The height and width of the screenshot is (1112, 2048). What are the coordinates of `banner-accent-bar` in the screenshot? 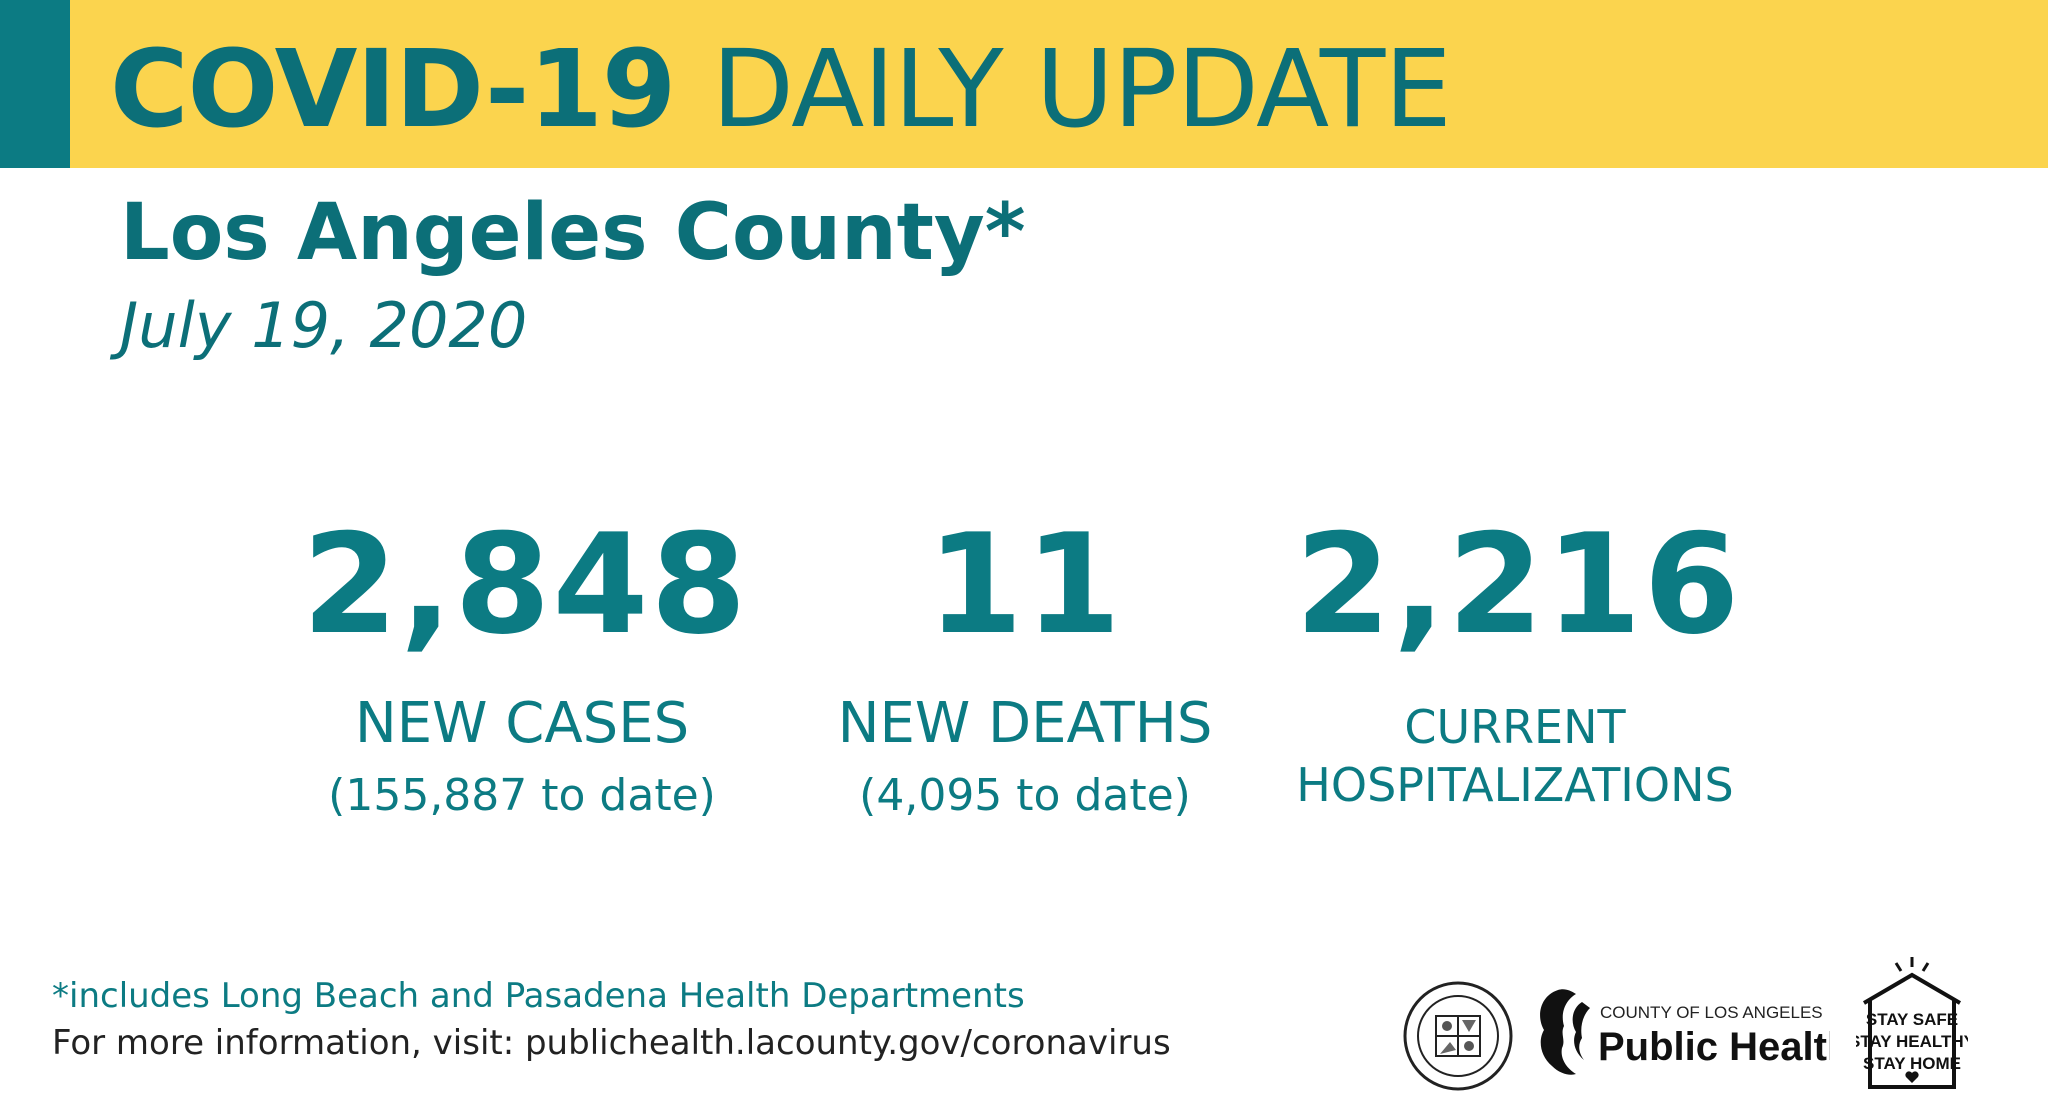 It's located at (35, 84).